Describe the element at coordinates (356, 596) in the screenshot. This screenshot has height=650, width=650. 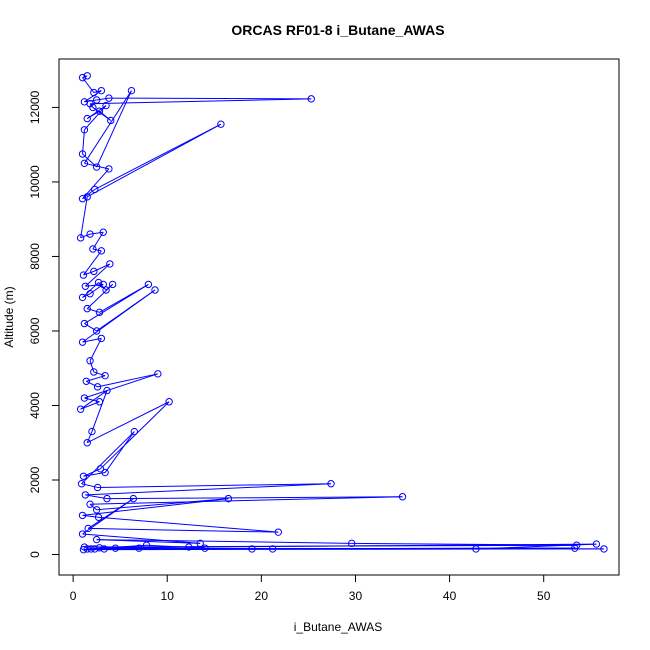
I see `x-tick-label: 30` at that location.